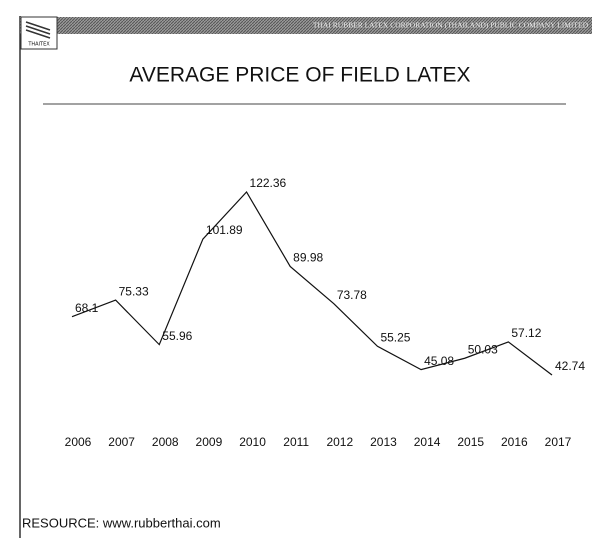 This screenshot has width=592, height=538. What do you see at coordinates (134, 291) in the screenshot?
I see `data-label: 75.33` at bounding box center [134, 291].